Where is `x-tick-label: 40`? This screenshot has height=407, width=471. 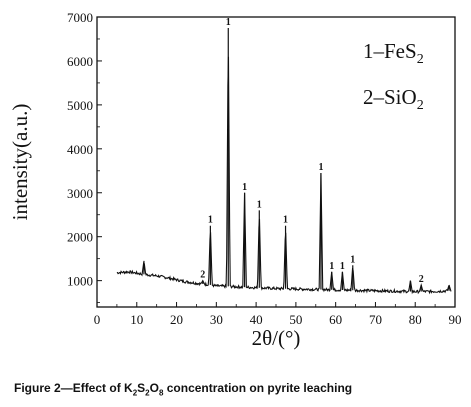 x-tick-label: 40 is located at coordinates (256, 319).